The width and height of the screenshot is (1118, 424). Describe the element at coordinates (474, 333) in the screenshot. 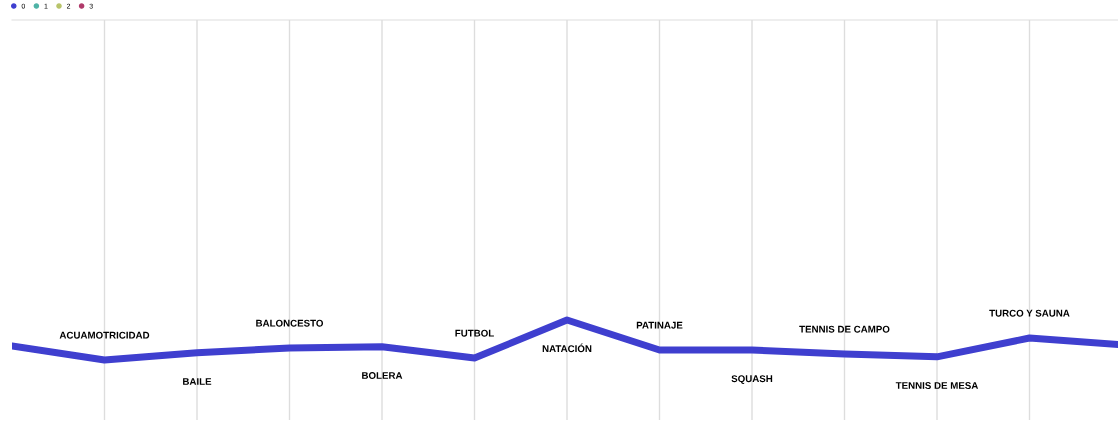

I see `x-tick-label: FUTBOL` at that location.